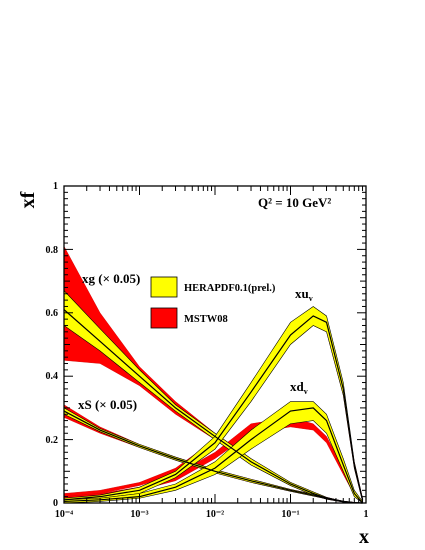 Image resolution: width=425 pixels, height=550 pixels. I want to click on y-tick-label-0.4: 0.4, so click(52, 376).